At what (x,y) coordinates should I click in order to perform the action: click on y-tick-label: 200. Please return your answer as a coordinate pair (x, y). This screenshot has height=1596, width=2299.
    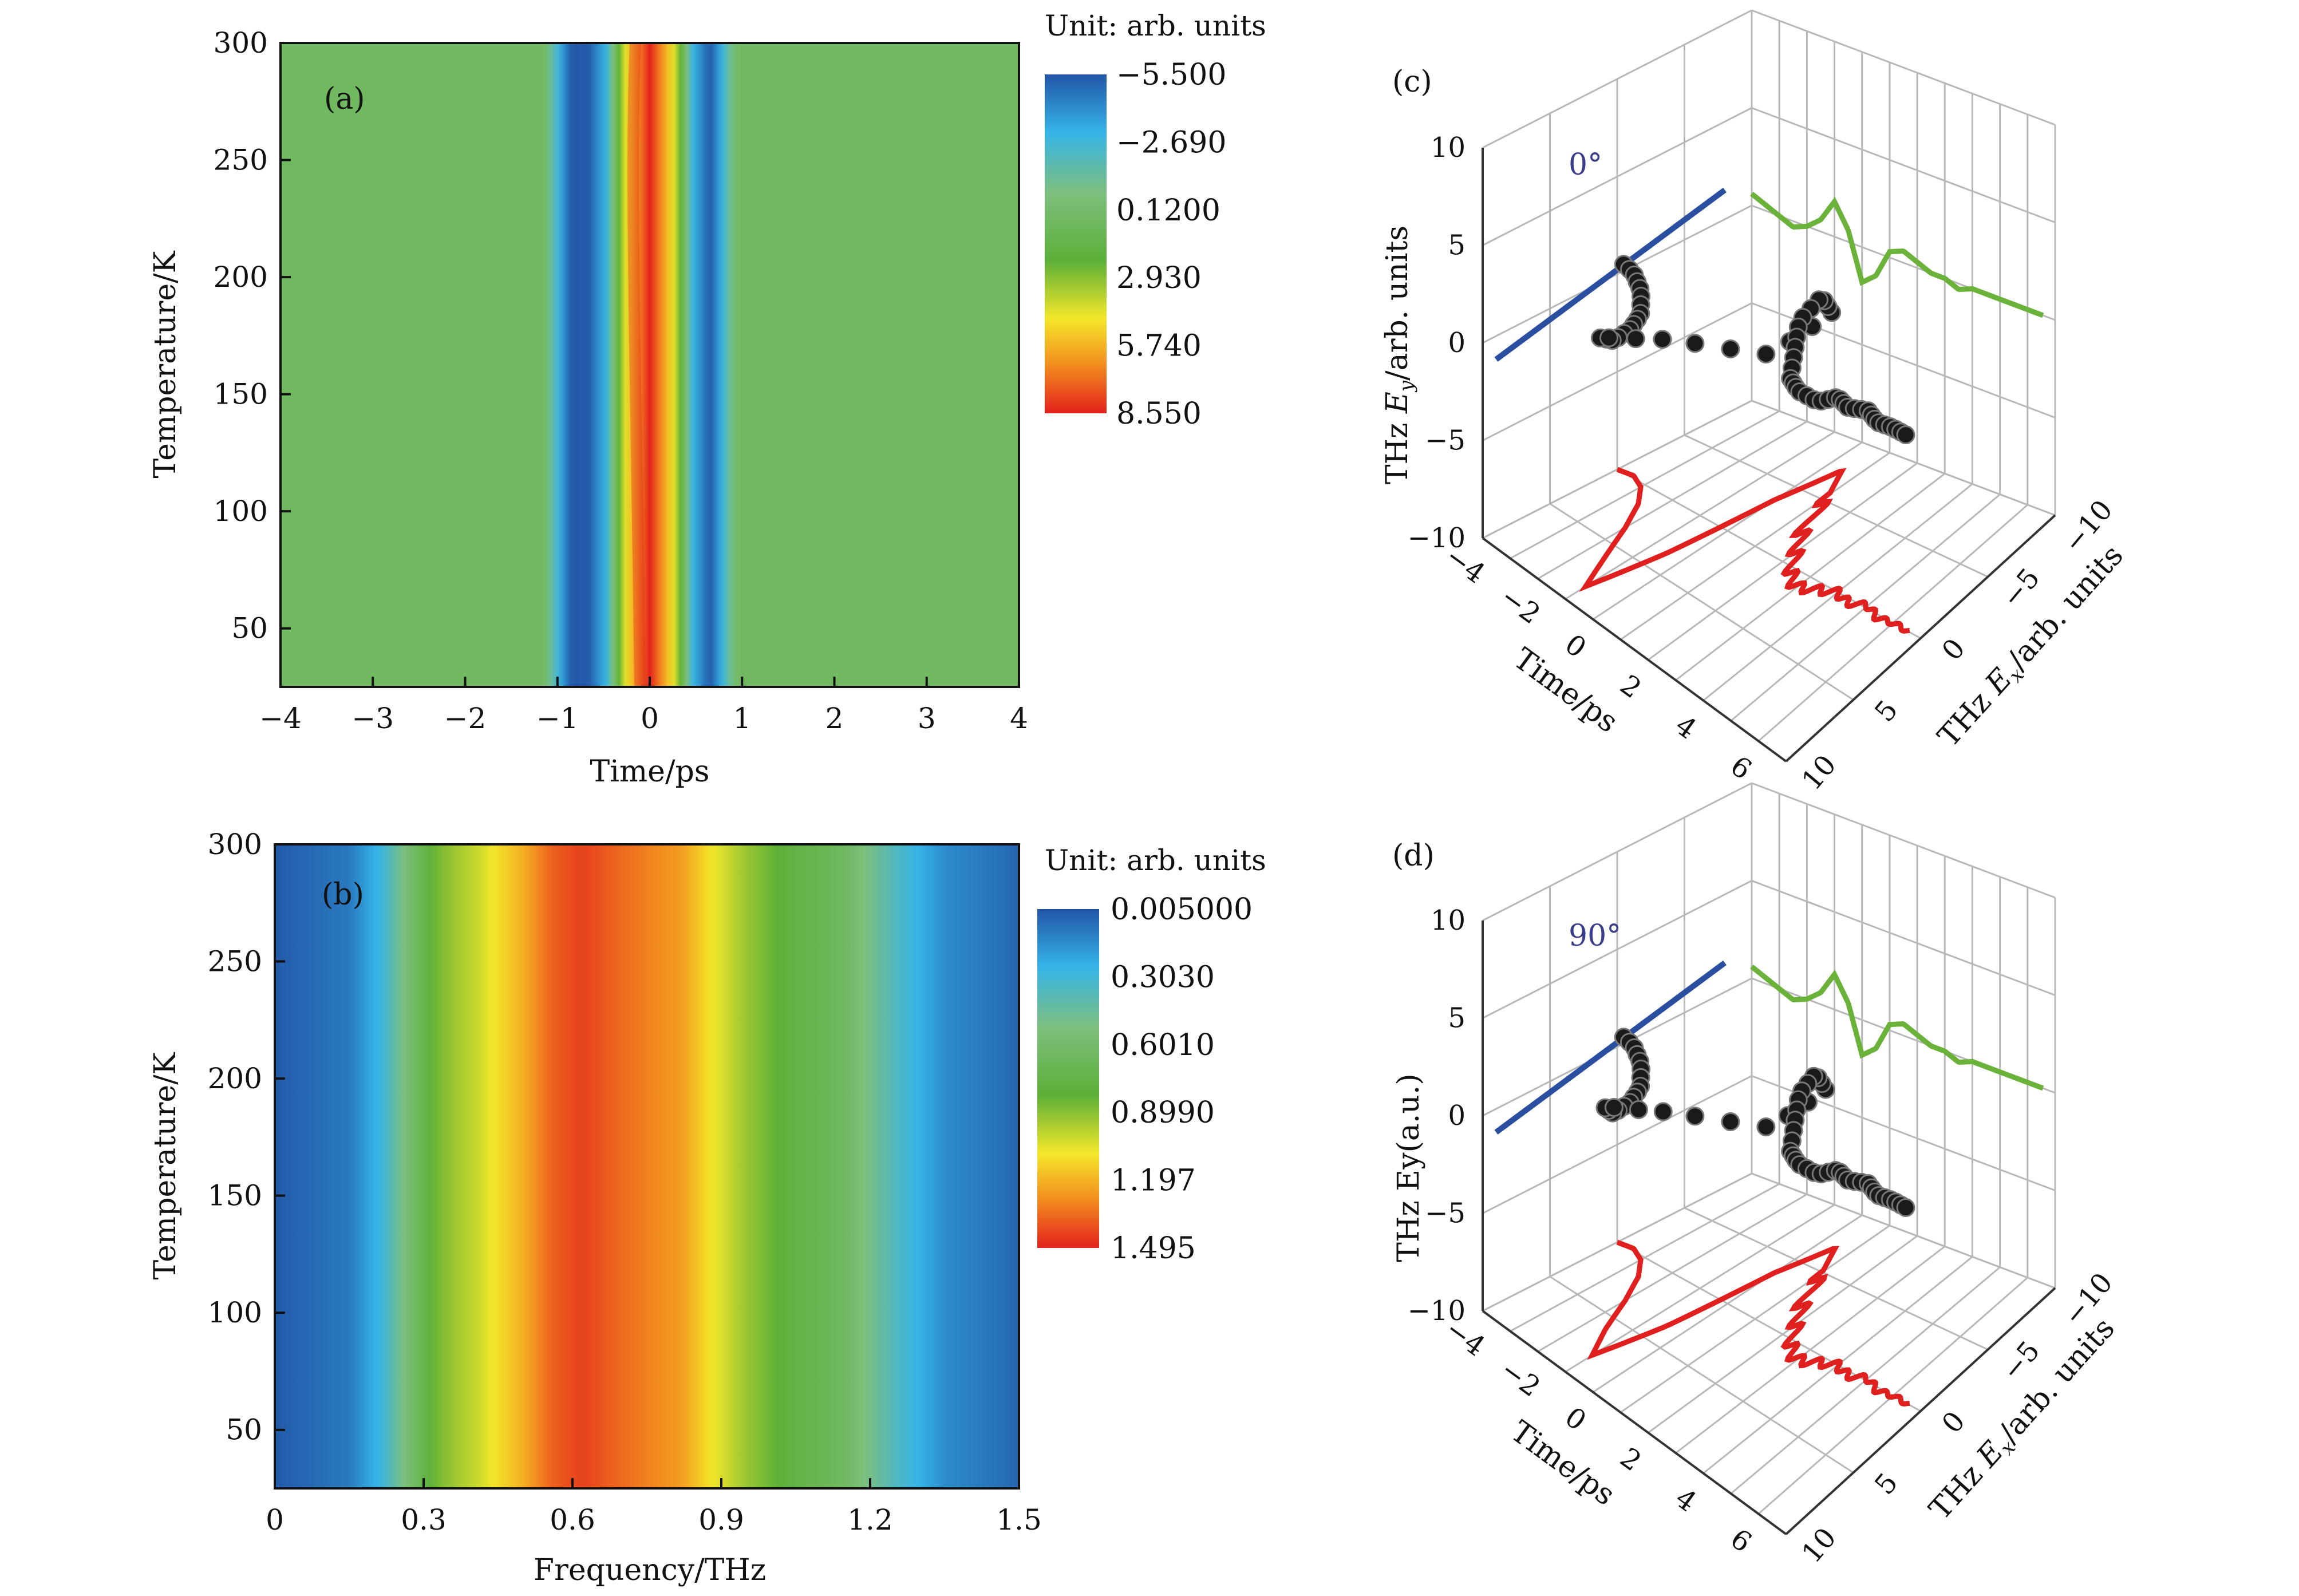
    Looking at the image, I should click on (241, 277).